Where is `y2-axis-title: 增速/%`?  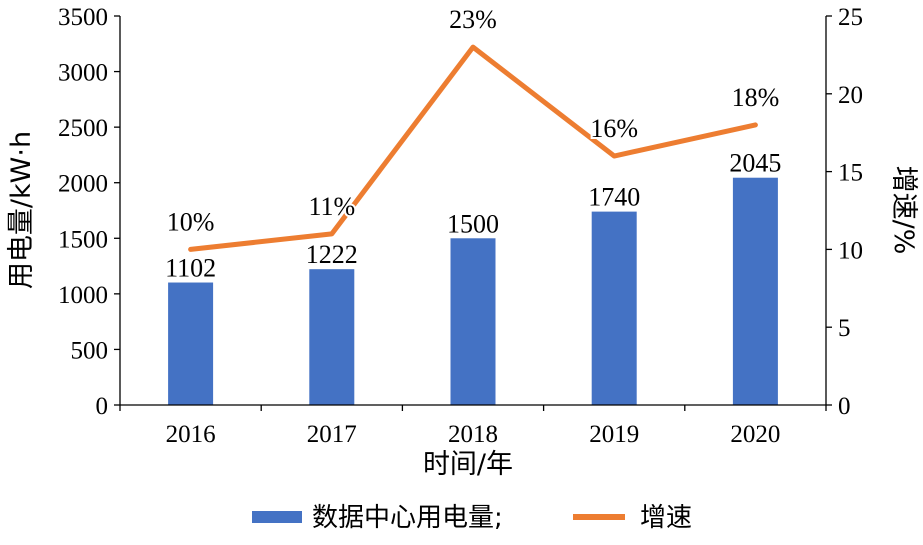 y2-axis-title: 增速/% is located at coordinates (903, 210).